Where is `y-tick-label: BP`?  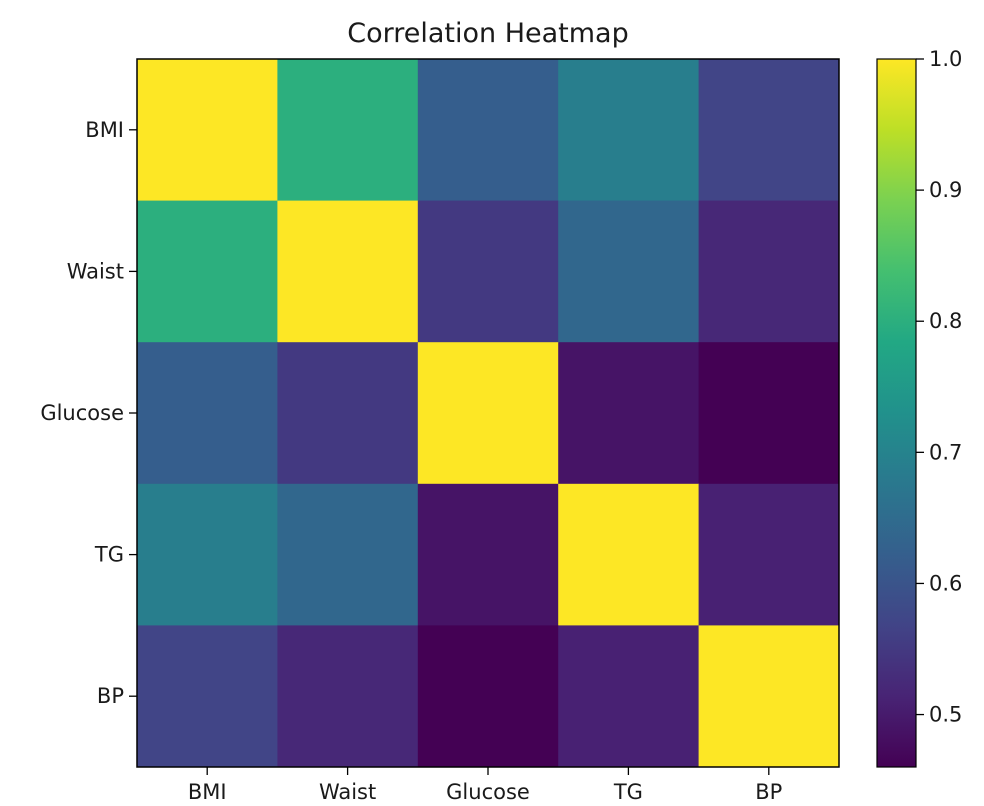 y-tick-label: BP is located at coordinates (110, 696).